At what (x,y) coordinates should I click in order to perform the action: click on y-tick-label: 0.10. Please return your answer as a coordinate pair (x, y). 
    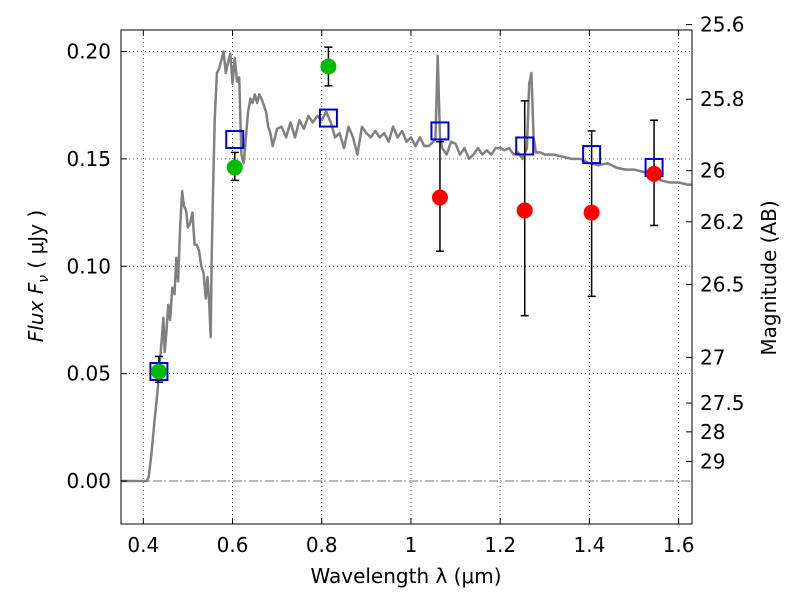
    Looking at the image, I should click on (88, 266).